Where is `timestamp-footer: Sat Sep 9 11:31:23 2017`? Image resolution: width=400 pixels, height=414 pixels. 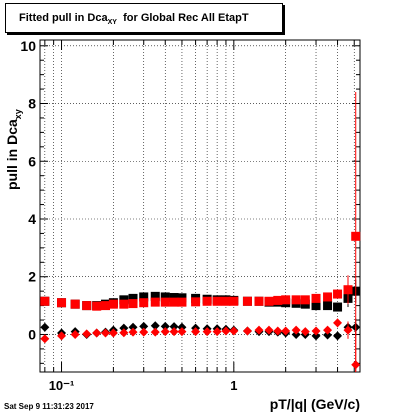
timestamp-footer: Sat Sep 9 11:31:23 2017 is located at coordinates (49, 406).